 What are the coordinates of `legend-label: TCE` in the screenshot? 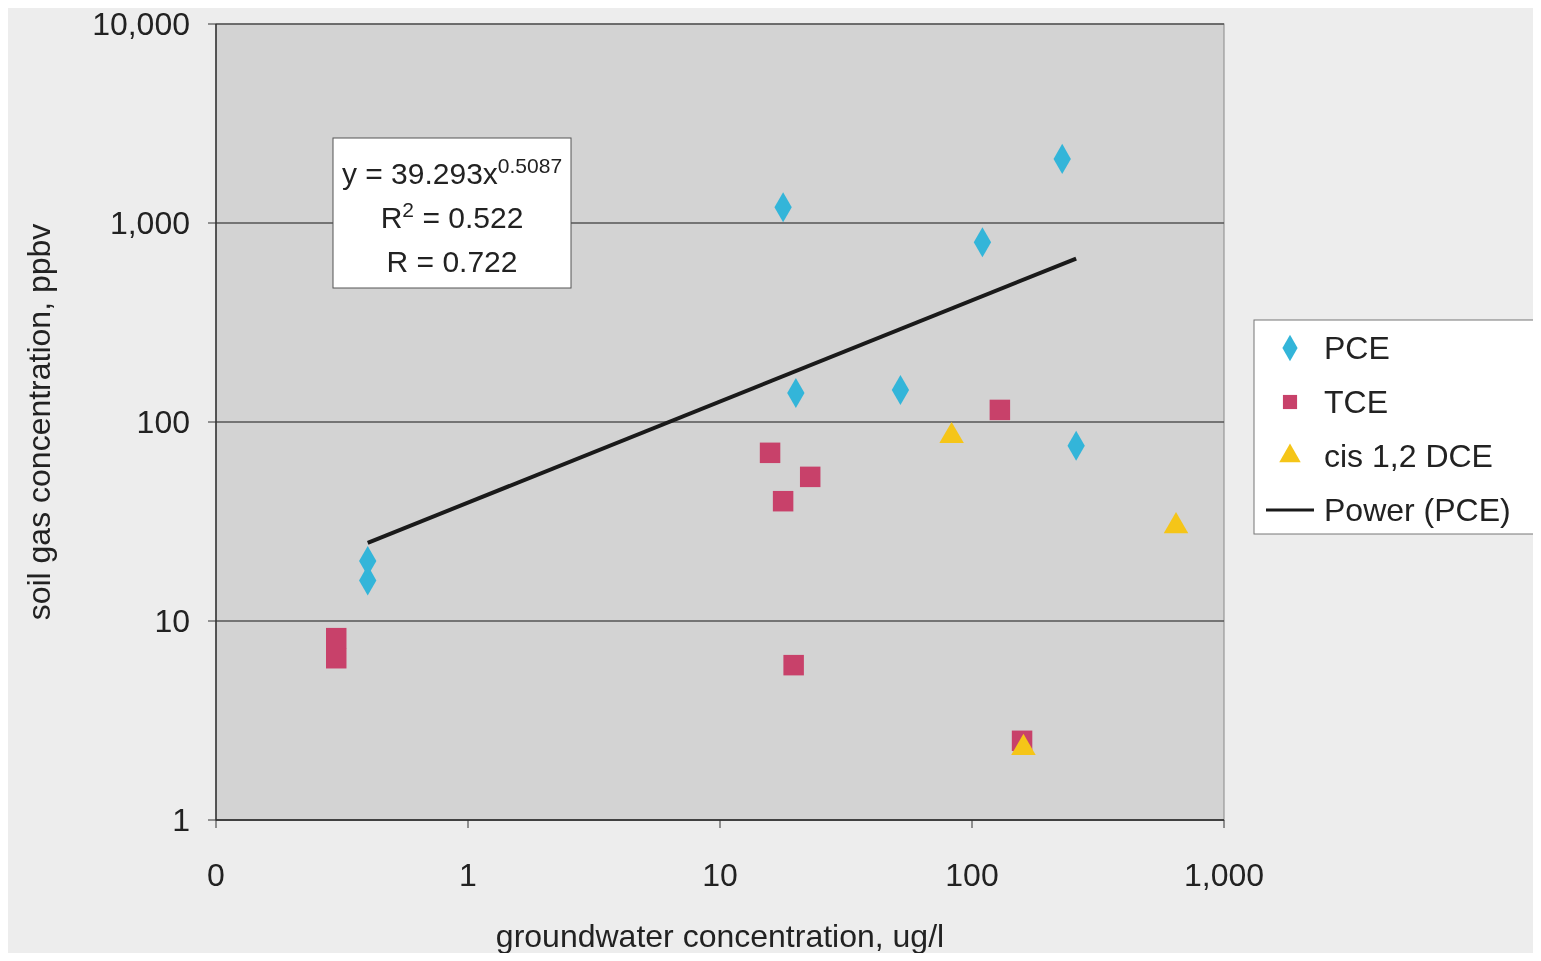 It's located at (1356, 402).